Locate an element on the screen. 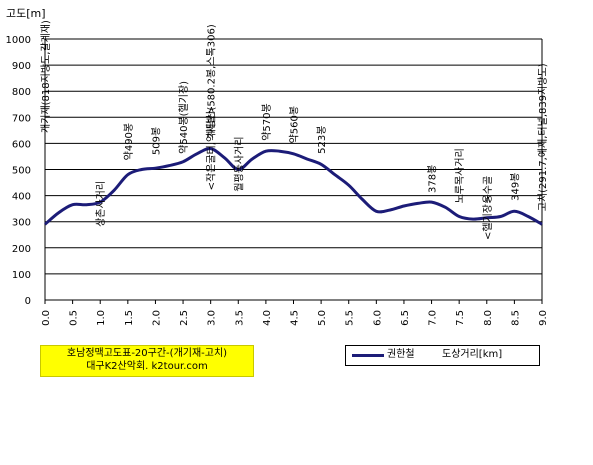  annotation-label: 노루목사거리 is located at coordinates (460, 175).